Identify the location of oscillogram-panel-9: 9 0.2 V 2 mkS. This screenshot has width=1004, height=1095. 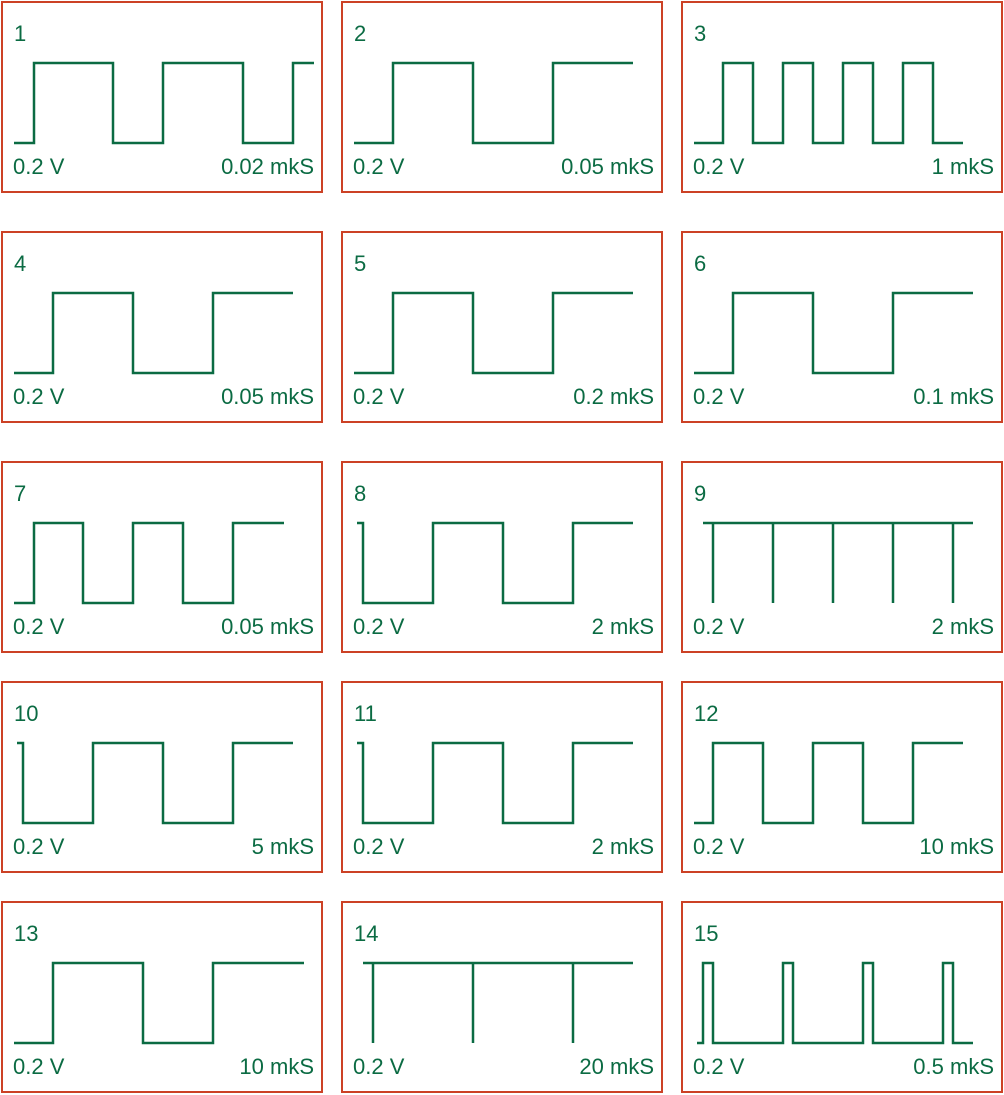
(842, 557).